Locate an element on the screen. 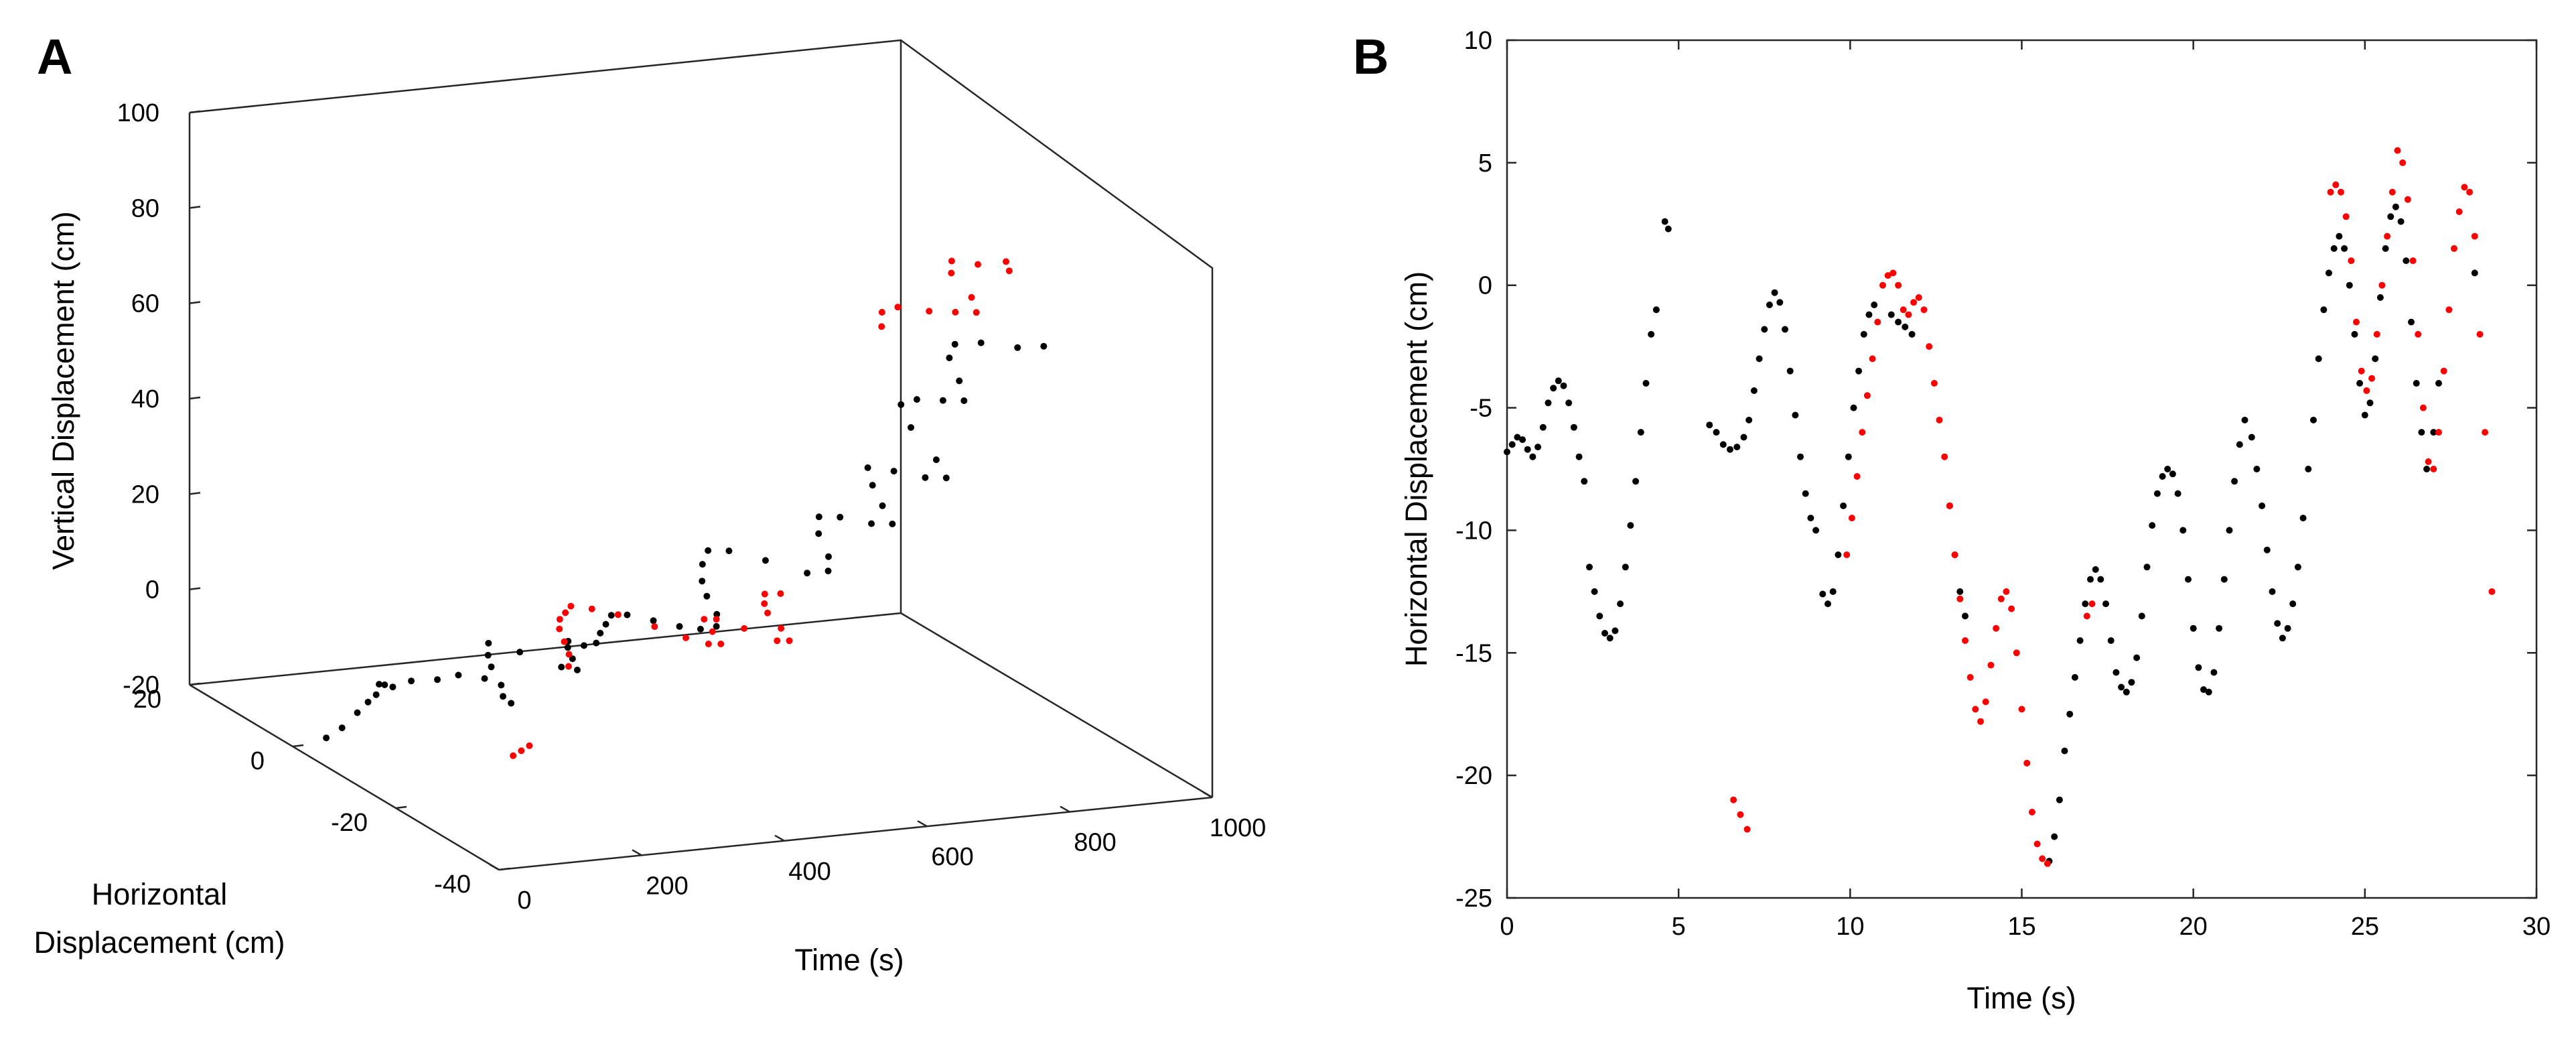  panel-a-x-tick-label: 600 is located at coordinates (952, 857).